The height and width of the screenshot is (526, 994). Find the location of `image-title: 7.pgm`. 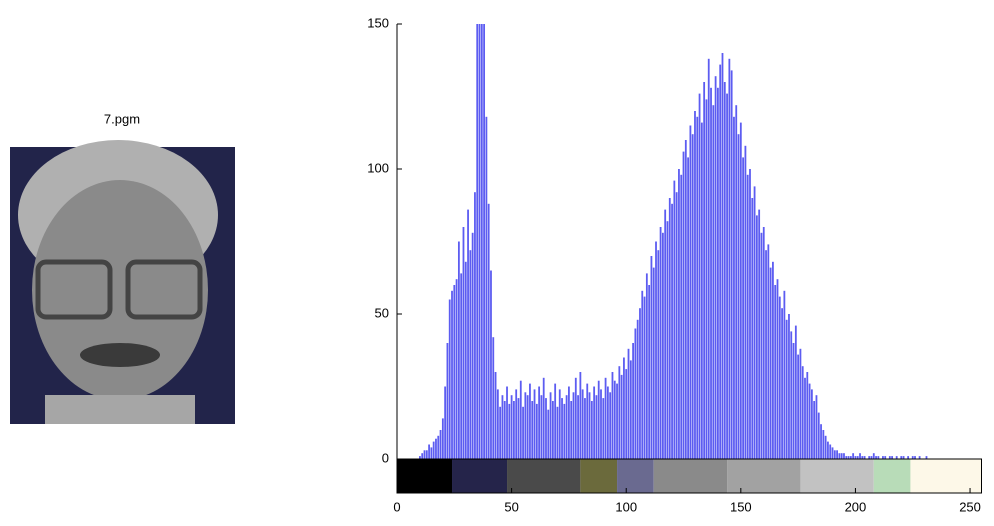

image-title: 7.pgm is located at coordinates (122, 118).